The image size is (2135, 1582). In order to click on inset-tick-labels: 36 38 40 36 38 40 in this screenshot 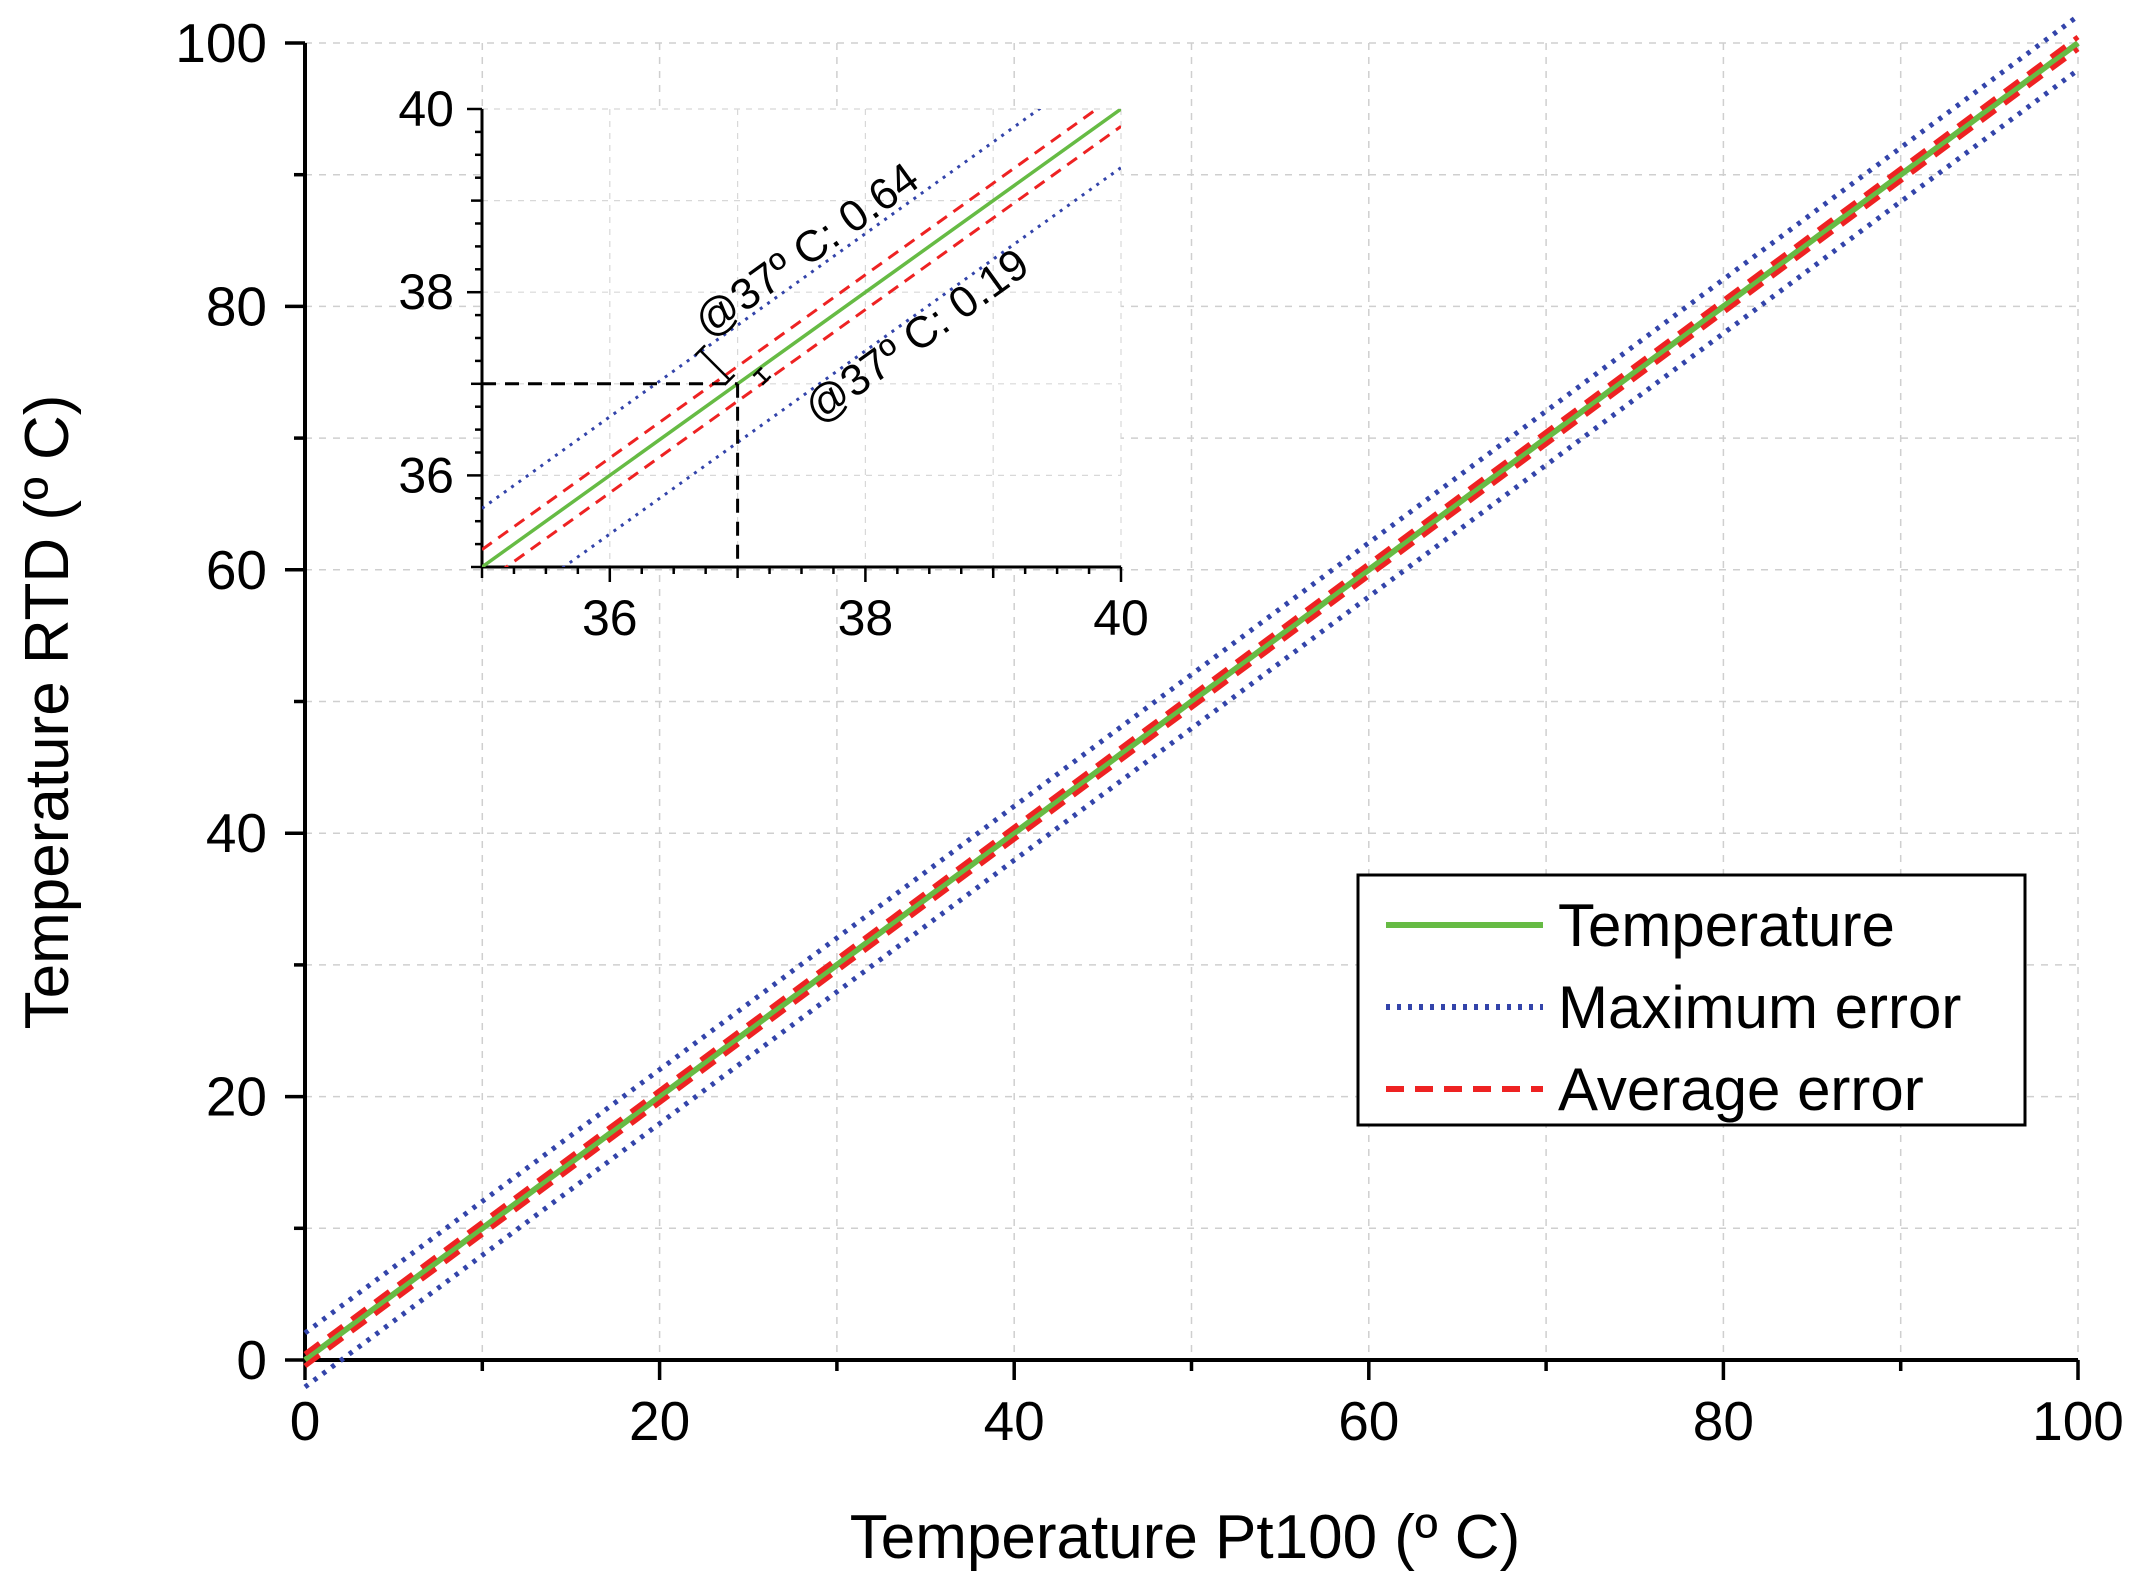, I will do `click(773, 363)`.